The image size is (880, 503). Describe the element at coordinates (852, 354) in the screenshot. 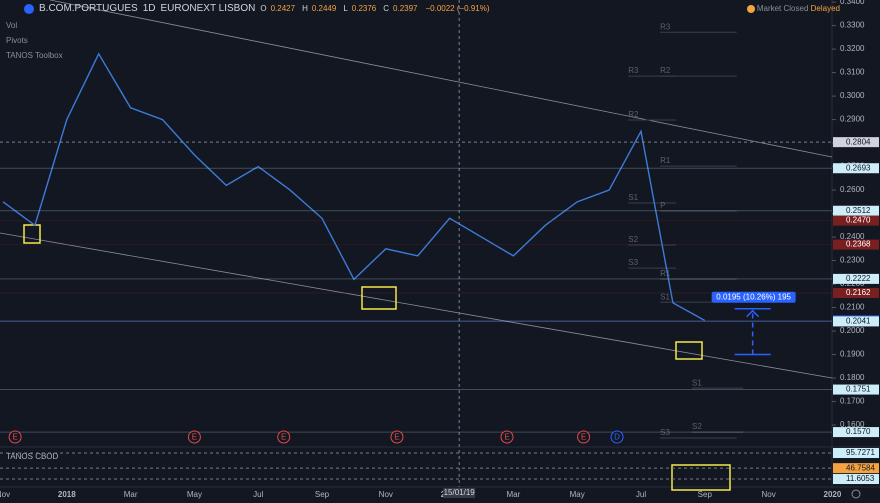

I see `y-tick-label: 0.1900` at that location.